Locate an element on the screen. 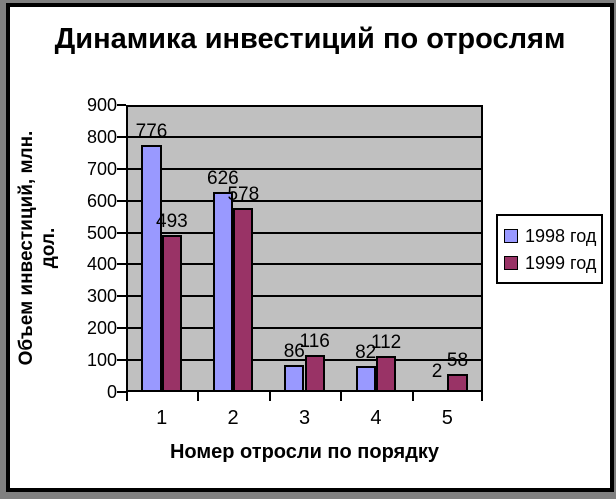 The width and height of the screenshot is (616, 499). bar-1998-год-cat4 is located at coordinates (365, 379).